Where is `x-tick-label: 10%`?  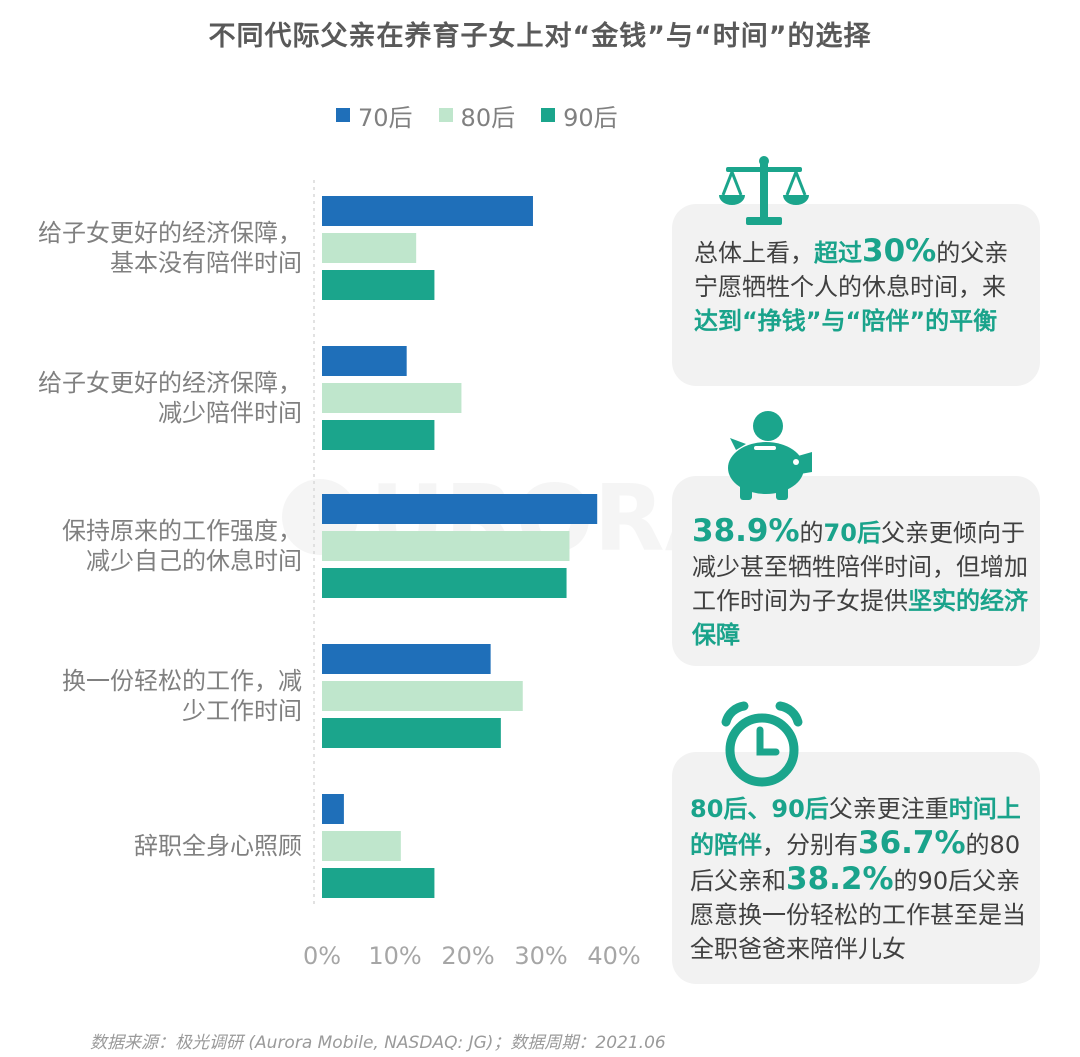 x-tick-label: 10% is located at coordinates (394, 956).